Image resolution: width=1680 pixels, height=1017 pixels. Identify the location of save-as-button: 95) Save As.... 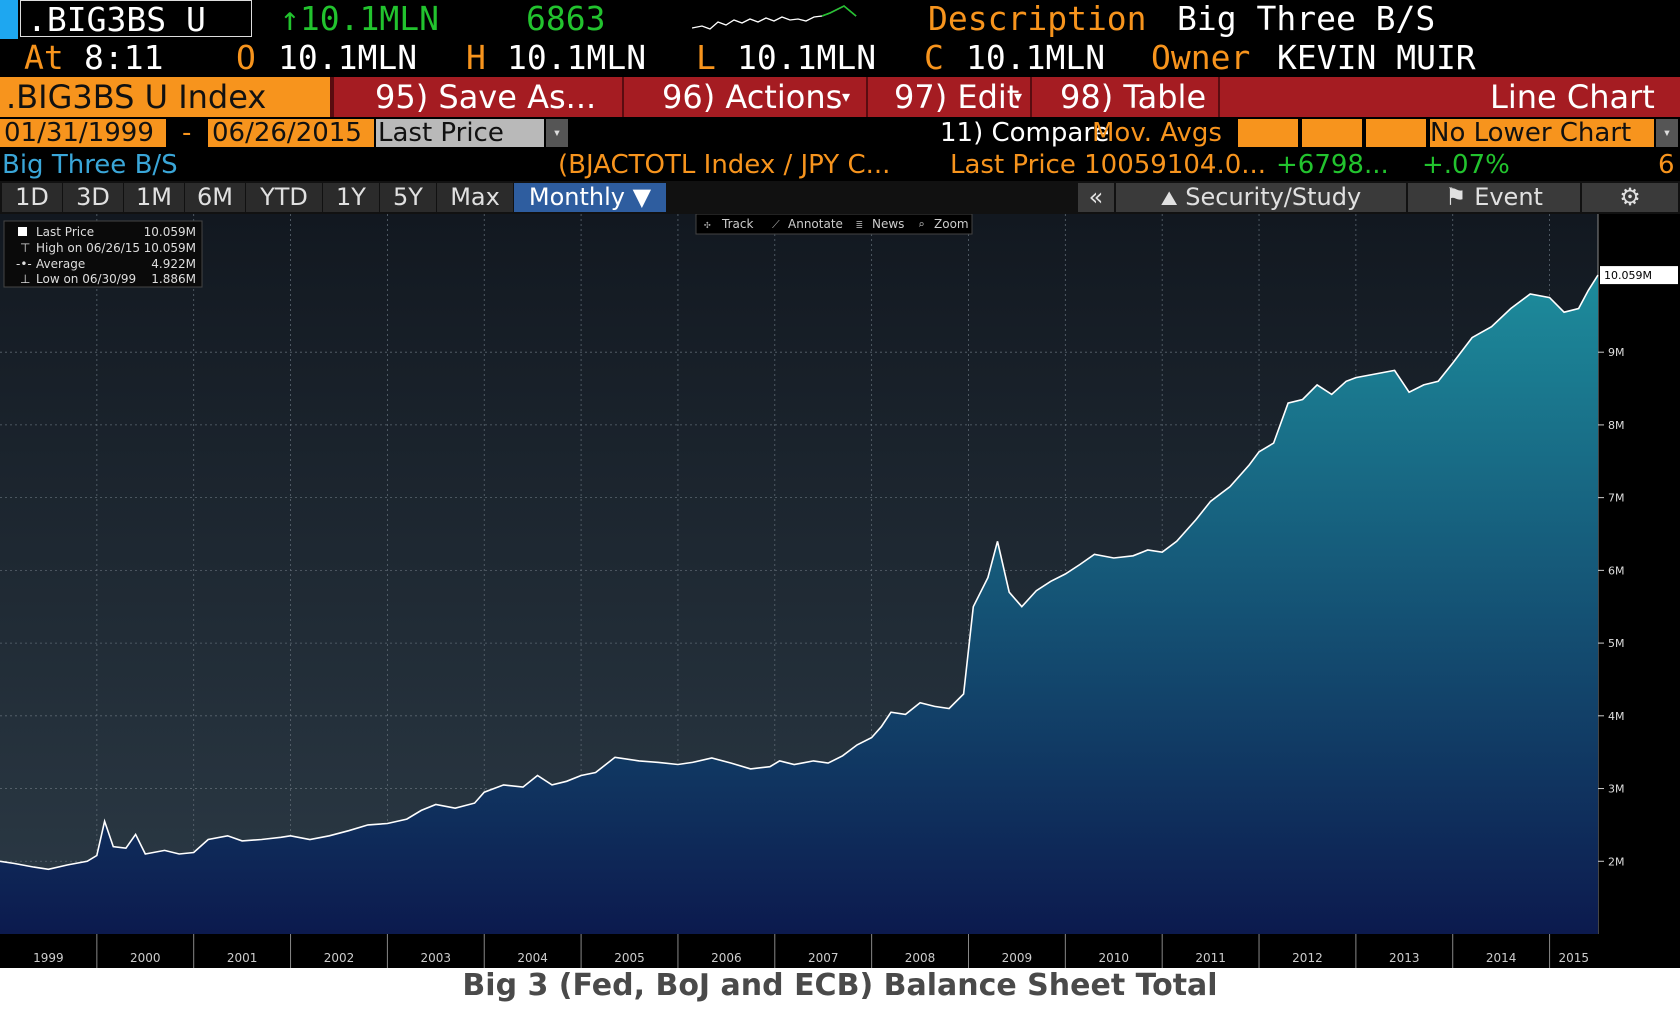
(486, 97).